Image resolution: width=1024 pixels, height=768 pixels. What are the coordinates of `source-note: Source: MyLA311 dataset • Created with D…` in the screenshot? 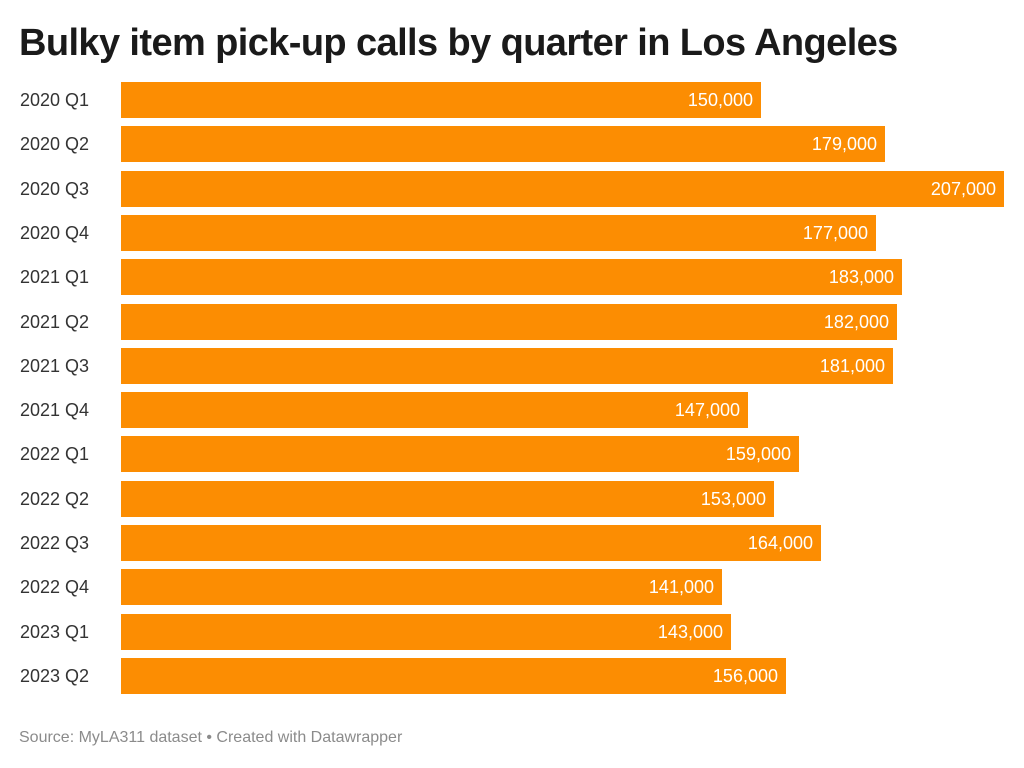 It's located at (211, 737).